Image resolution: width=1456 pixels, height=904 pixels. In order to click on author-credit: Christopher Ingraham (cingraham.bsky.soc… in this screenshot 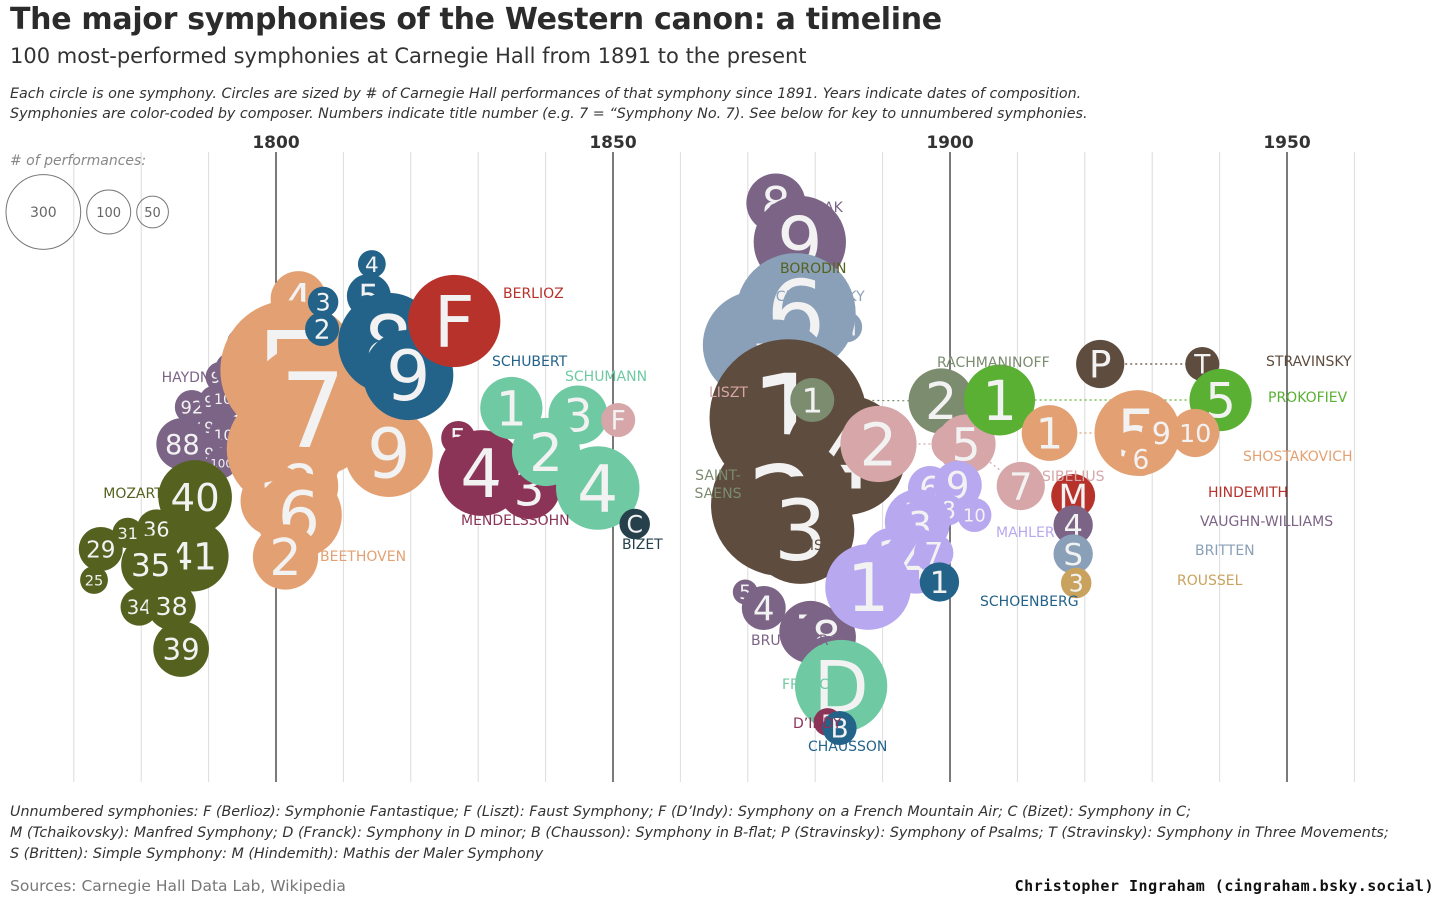, I will do `click(1224, 886)`.